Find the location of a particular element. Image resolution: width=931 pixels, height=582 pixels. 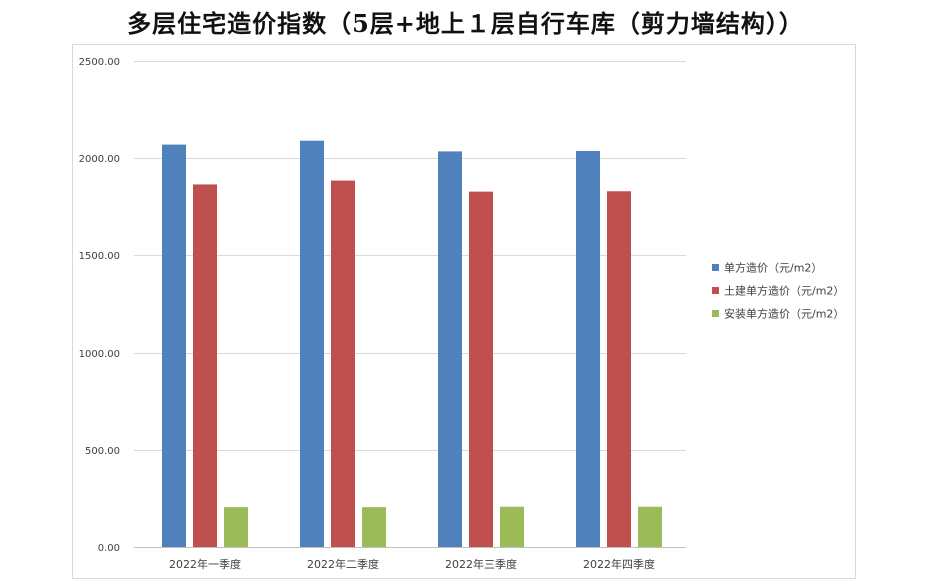

legend: 单方造价（元/m2） 土建单方造价（元/m2） 安装单方造价（元/m2） is located at coordinates (778, 291).